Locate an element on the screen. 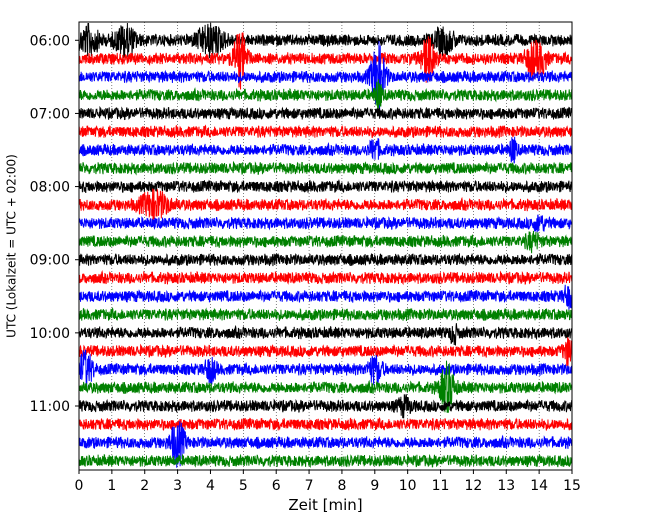  y-tick-label: 07:00 is located at coordinates (50, 114).